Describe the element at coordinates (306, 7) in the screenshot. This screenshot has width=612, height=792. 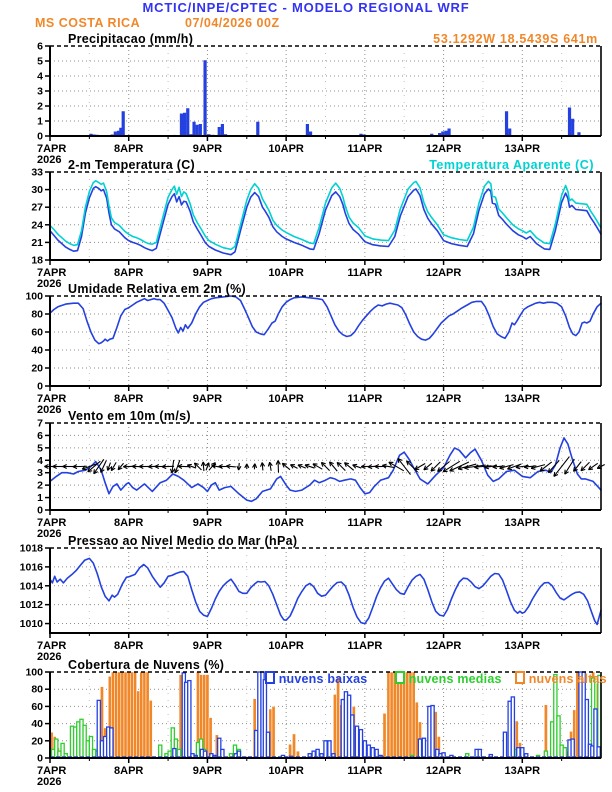
I see `header-title: MCTIC/INPE/CPTEC - MODELO REGIONAL WRF` at that location.